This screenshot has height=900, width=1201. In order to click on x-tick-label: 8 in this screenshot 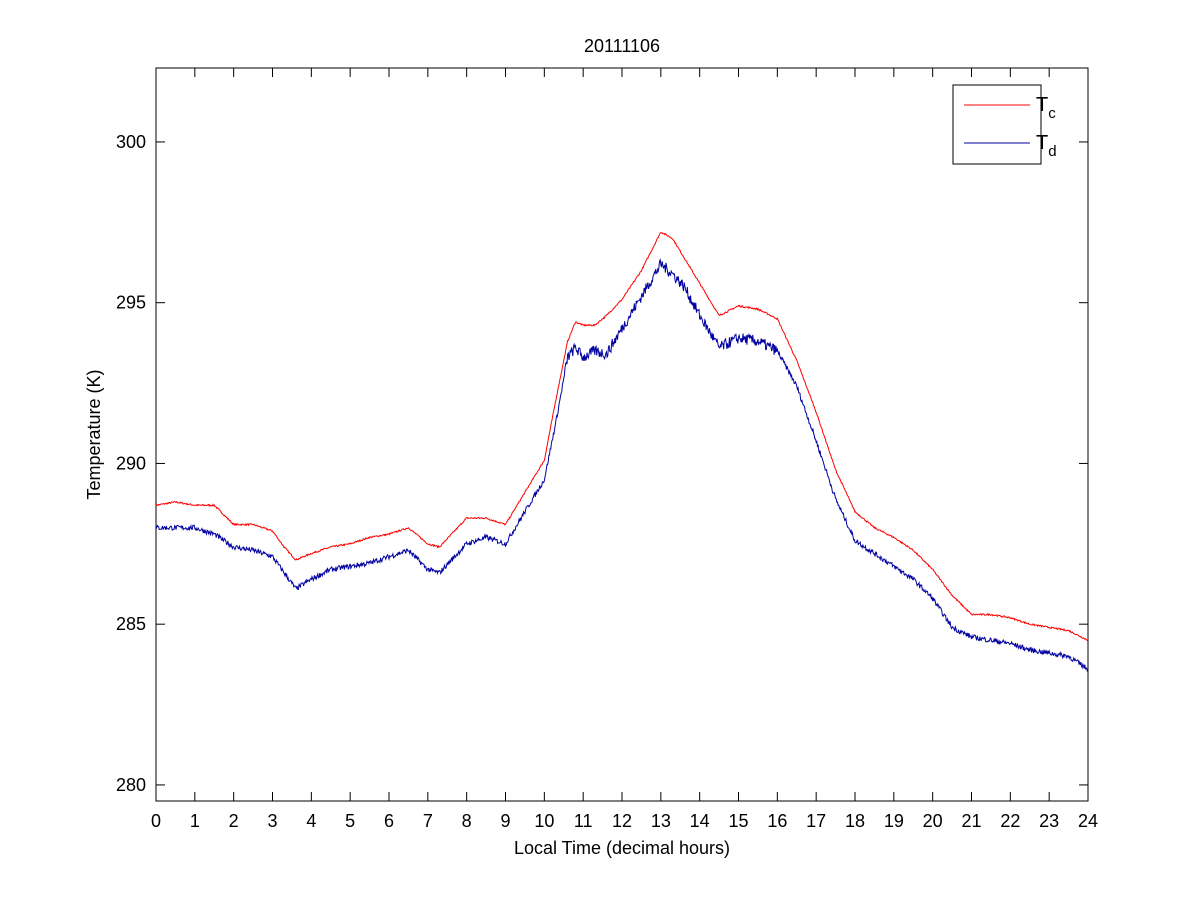, I will do `click(467, 821)`.